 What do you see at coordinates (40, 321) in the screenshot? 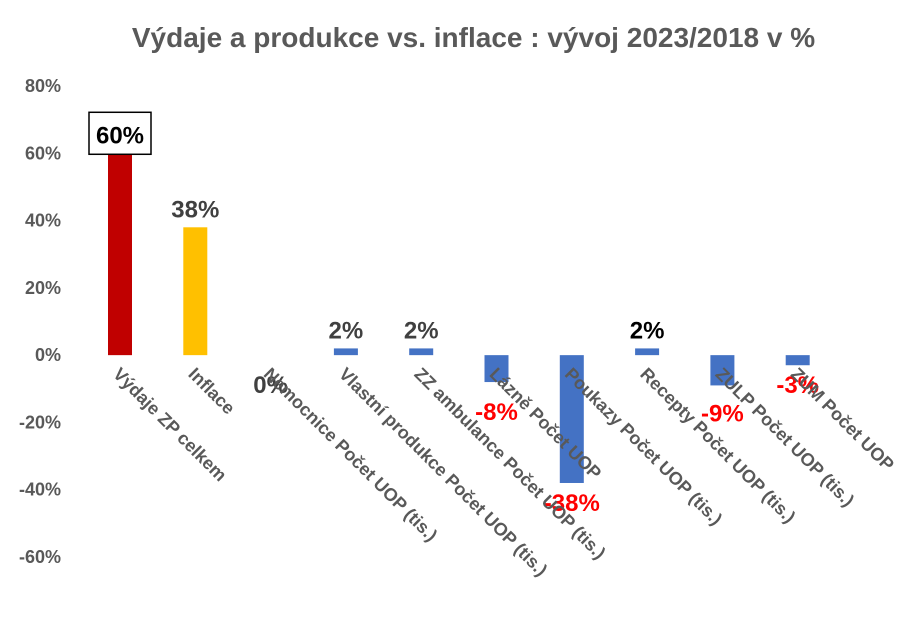
I see `y-axis: 80% 60% 40% 20% 0% -20% -40% -60%` at bounding box center [40, 321].